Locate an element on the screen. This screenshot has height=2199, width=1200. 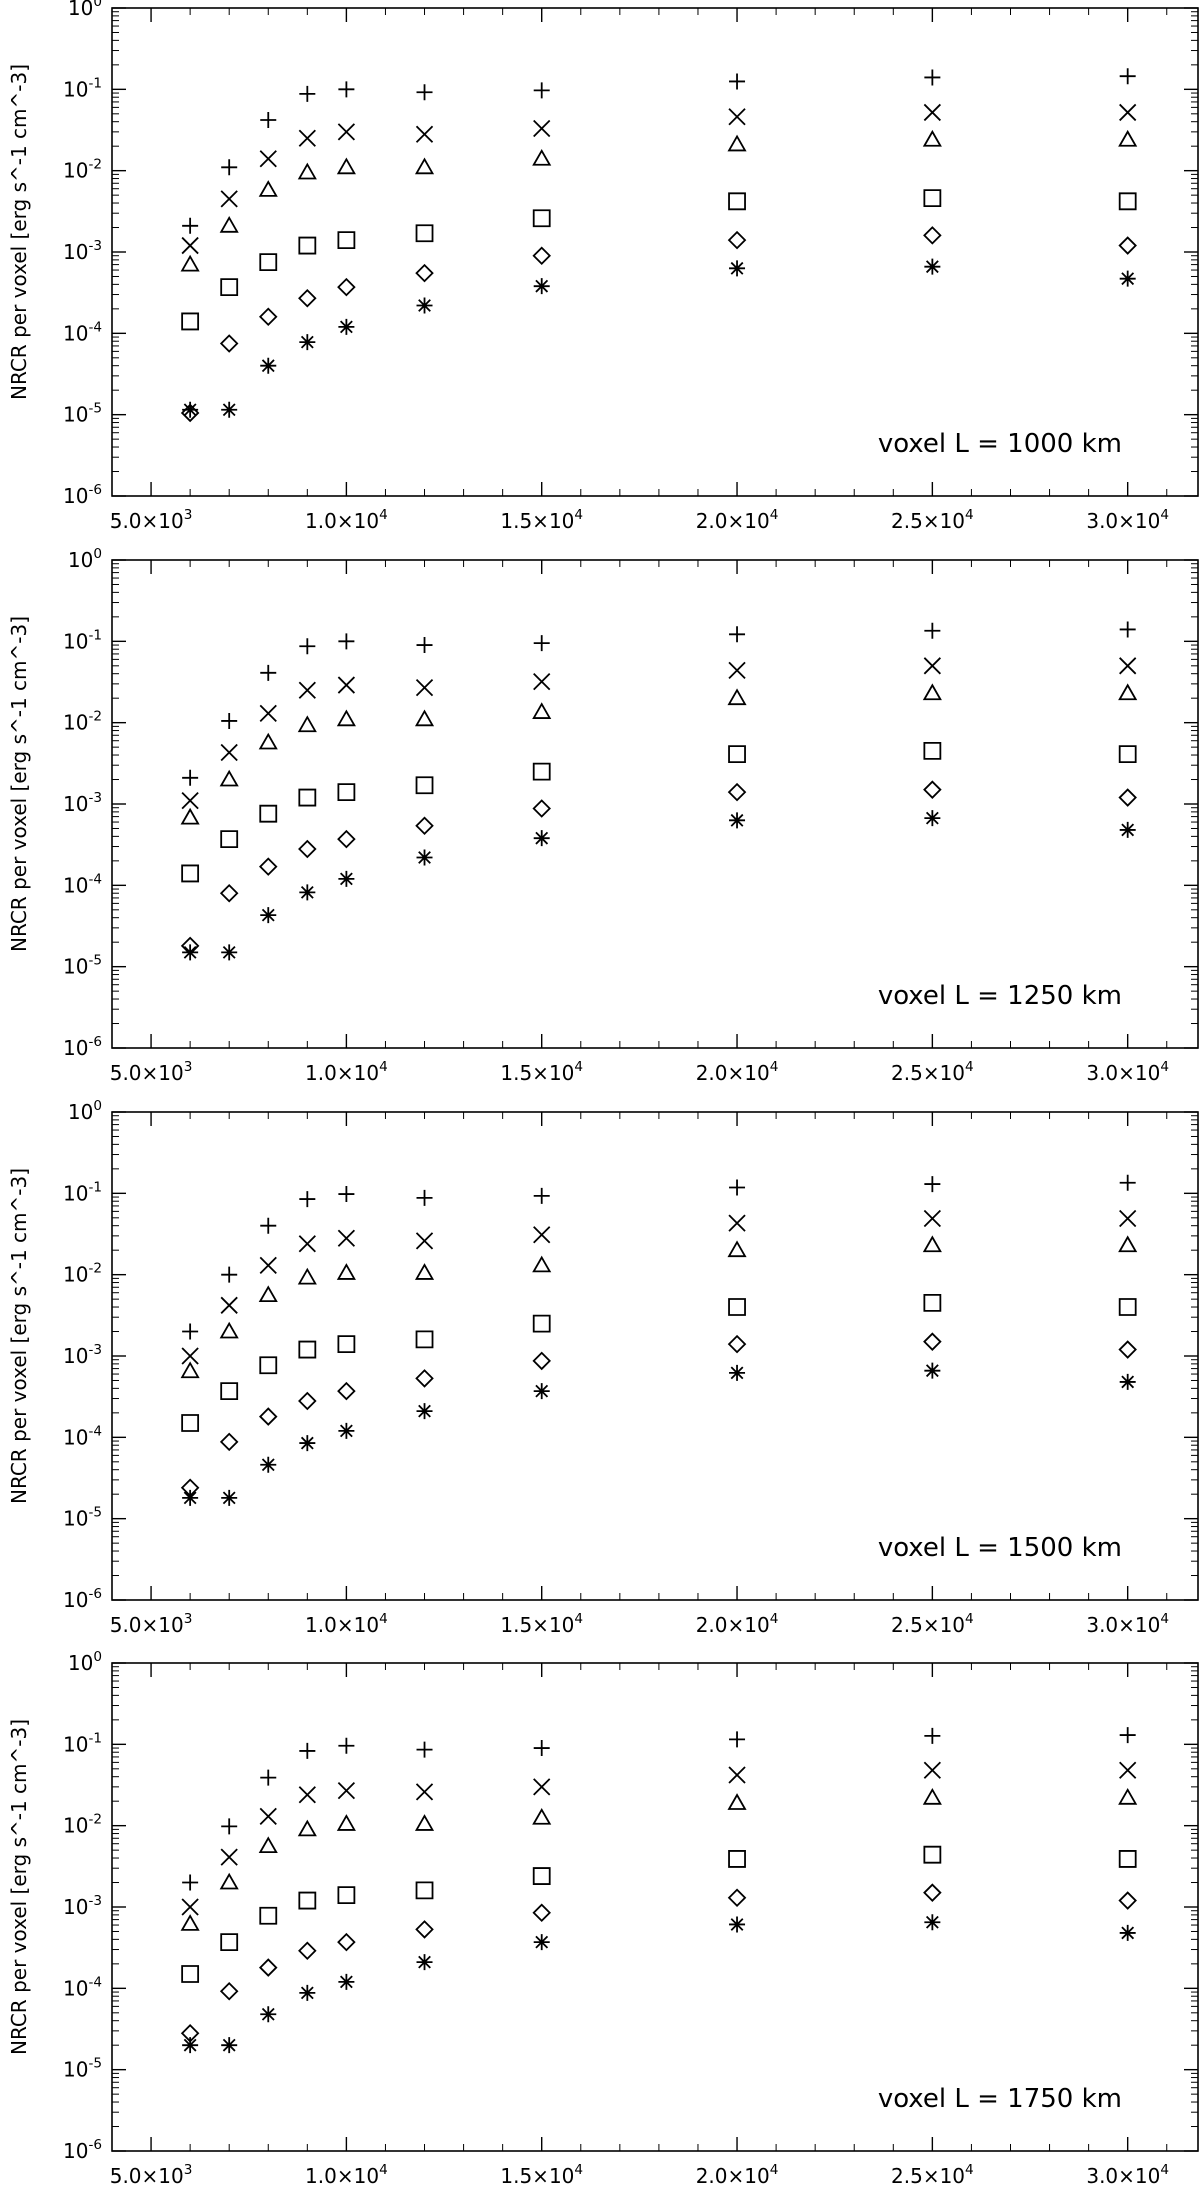
series-square is located at coordinates (659, 1914).